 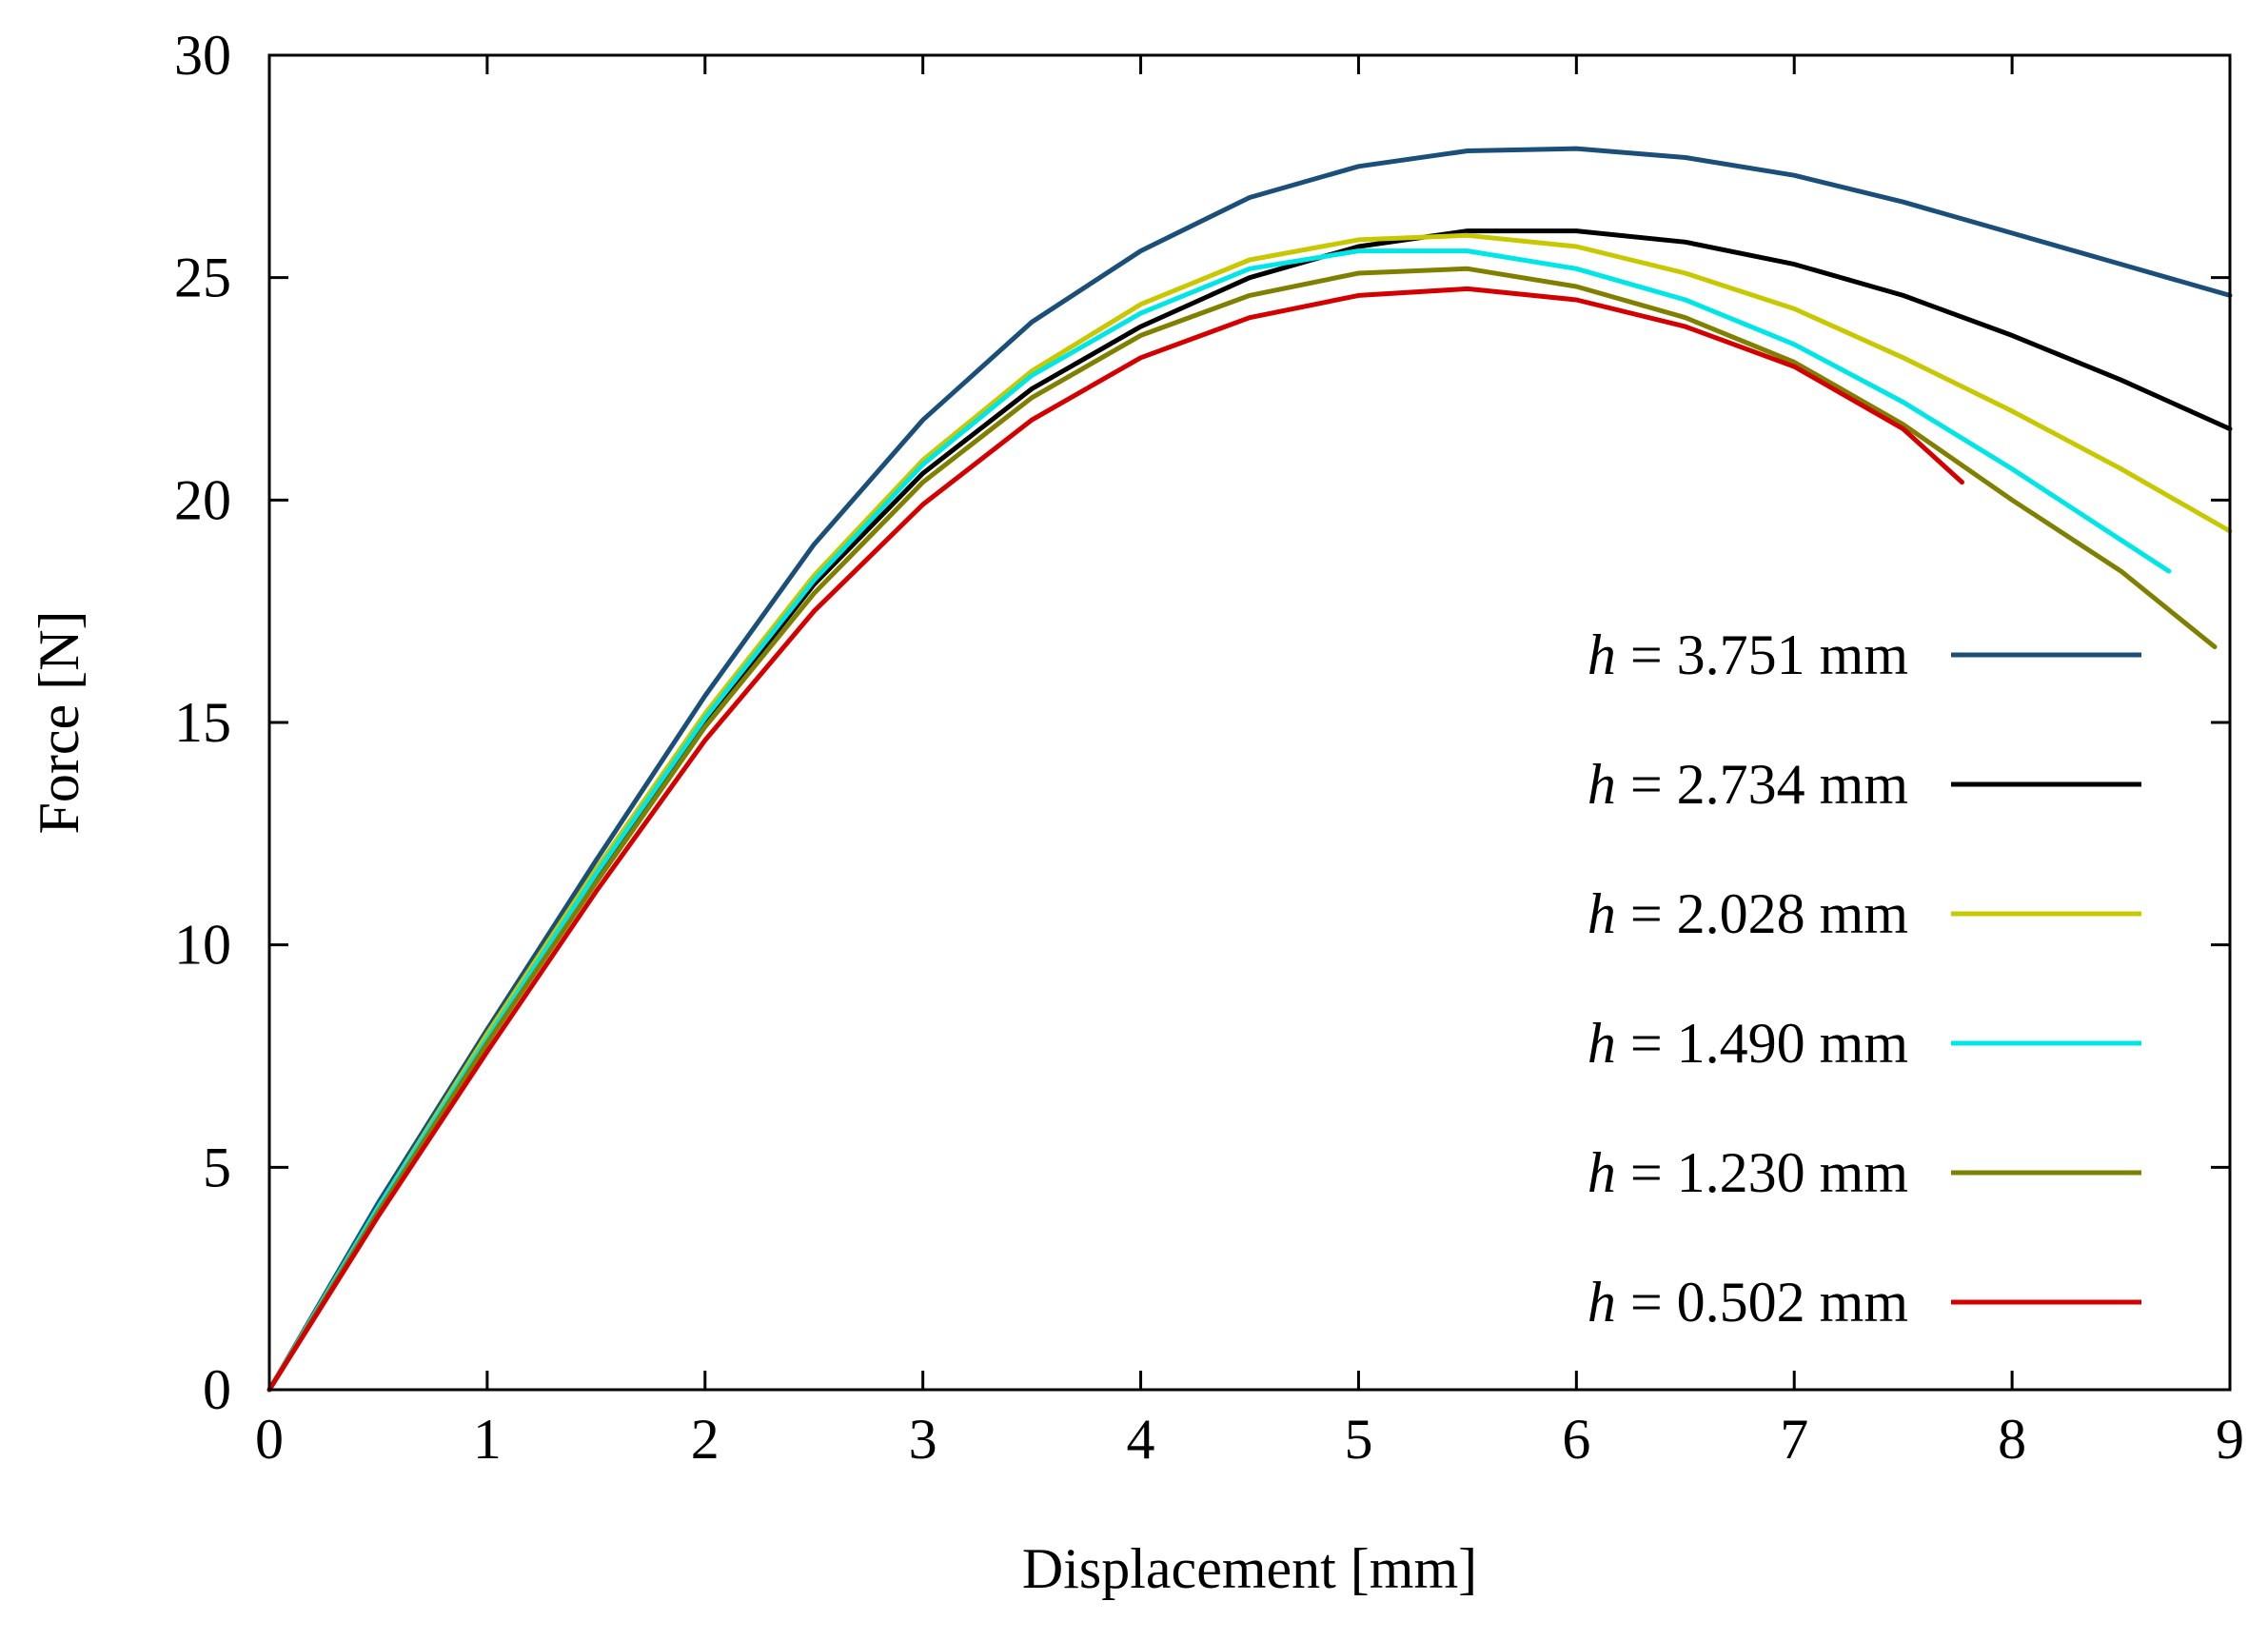 What do you see at coordinates (1358, 1440) in the screenshot?
I see `x-tick-label-5: 5` at bounding box center [1358, 1440].